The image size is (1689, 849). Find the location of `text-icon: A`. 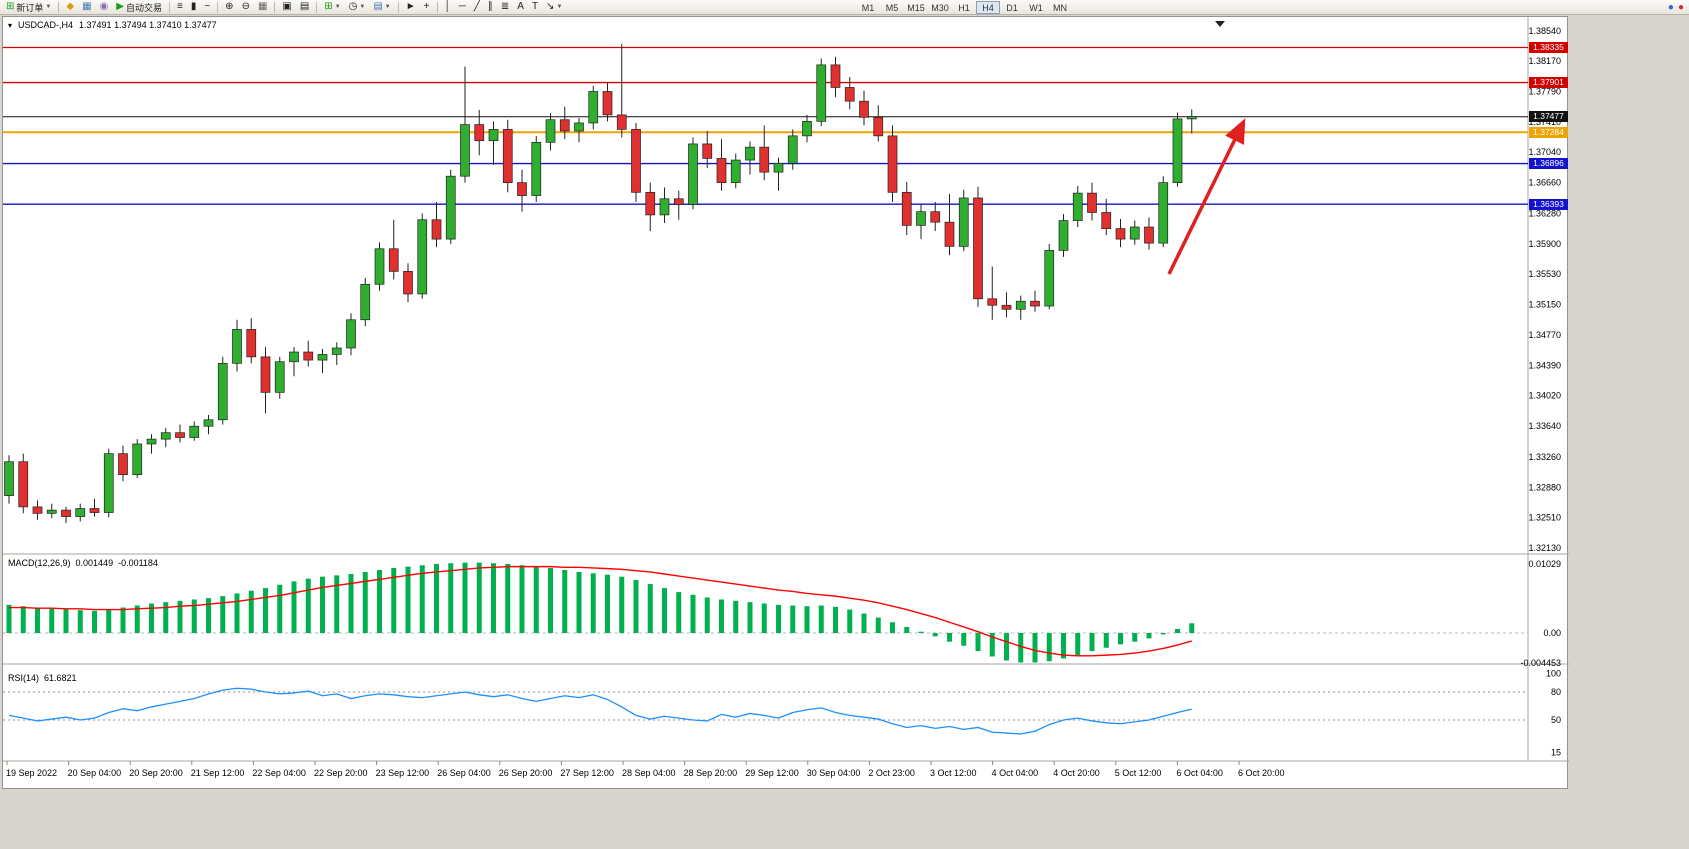

text-icon: A is located at coordinates (520, 7).